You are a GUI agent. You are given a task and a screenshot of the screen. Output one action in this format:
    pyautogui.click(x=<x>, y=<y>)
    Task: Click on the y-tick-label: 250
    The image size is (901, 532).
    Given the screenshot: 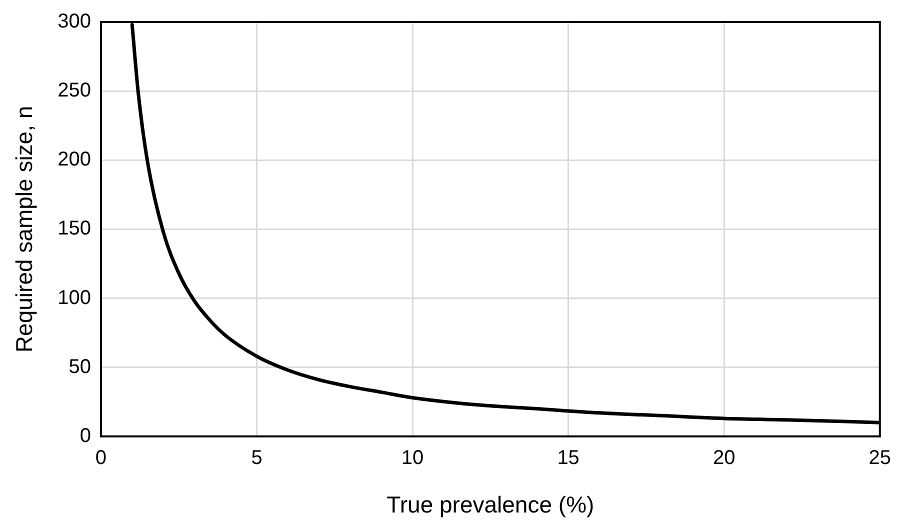 What is the action you would take?
    pyautogui.click(x=74, y=91)
    